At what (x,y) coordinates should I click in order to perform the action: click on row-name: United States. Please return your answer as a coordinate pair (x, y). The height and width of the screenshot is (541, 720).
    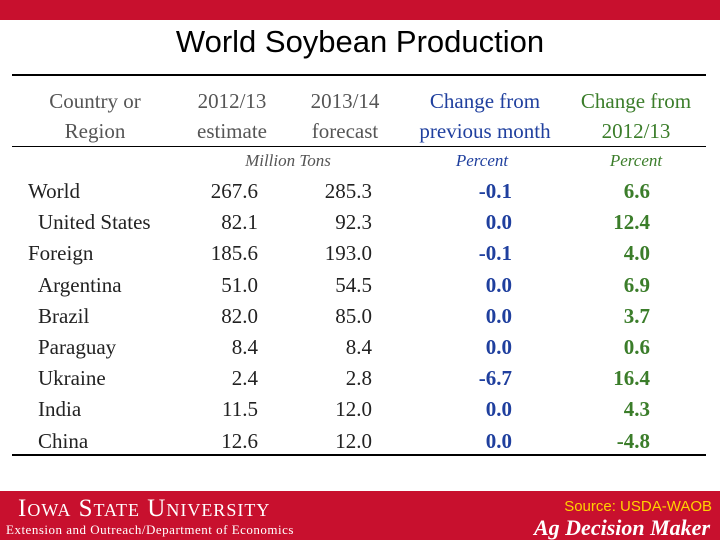
    Looking at the image, I should click on (94, 222).